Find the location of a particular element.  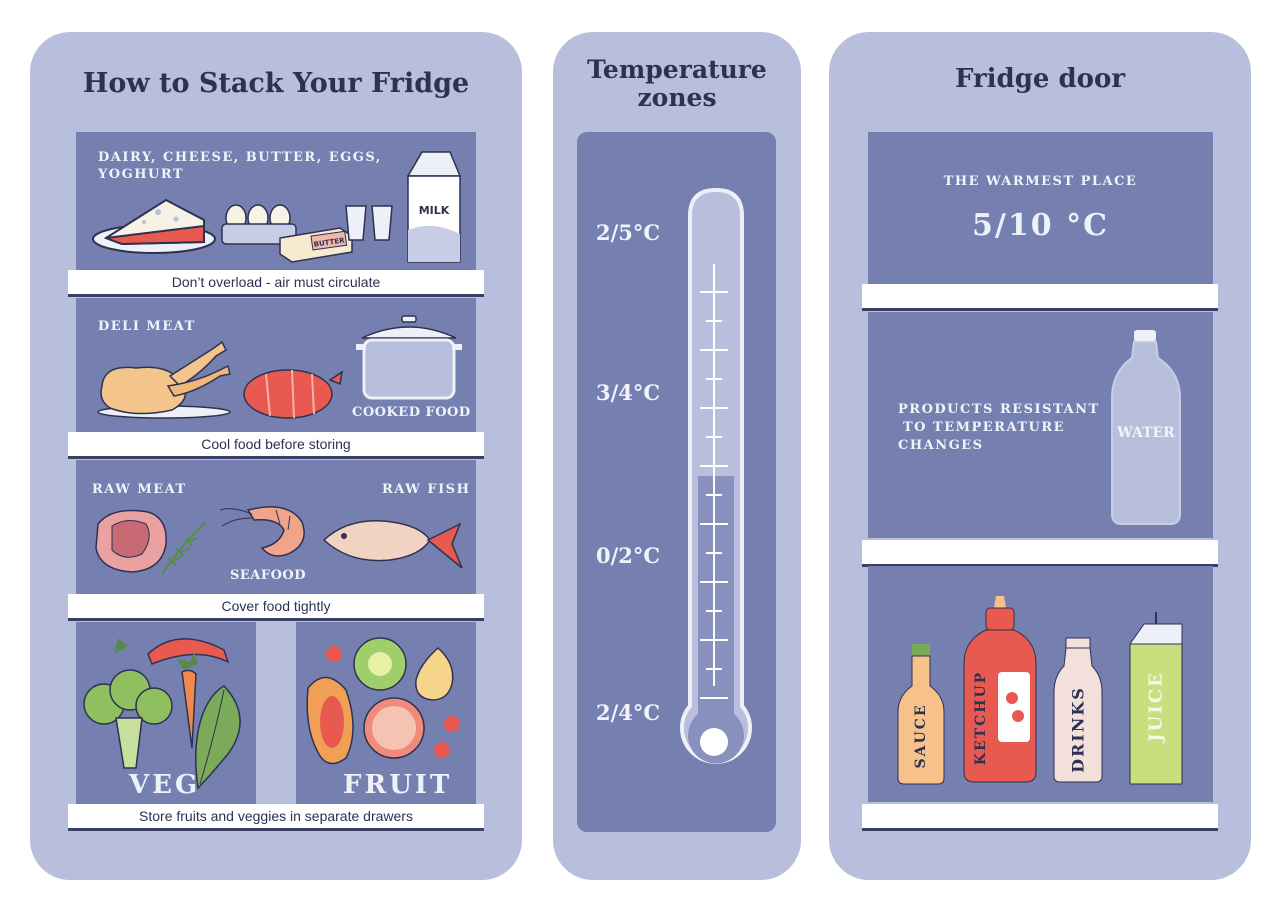

deli-shelf-tip: Cool food before storing is located at coordinates (276, 444).